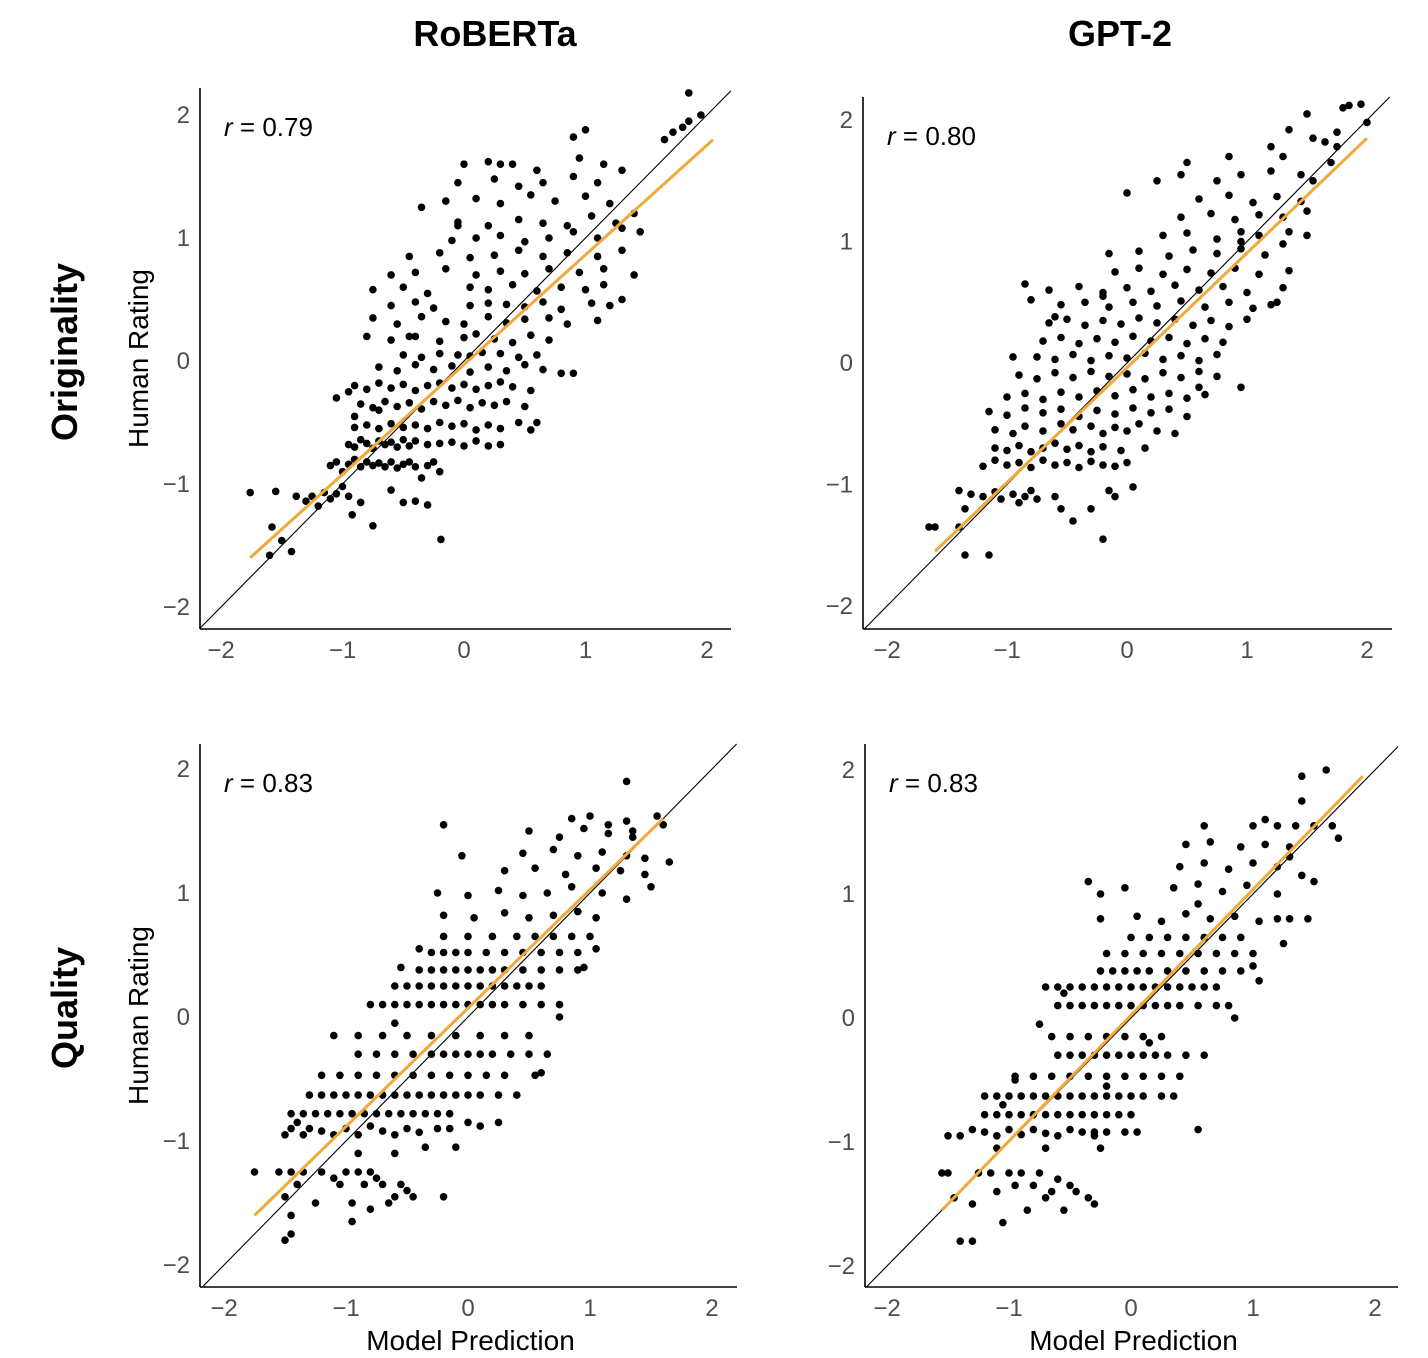 The image size is (1428, 1358). Describe the element at coordinates (1148, 329) in the screenshot. I see `points-gpt2-originality` at that location.